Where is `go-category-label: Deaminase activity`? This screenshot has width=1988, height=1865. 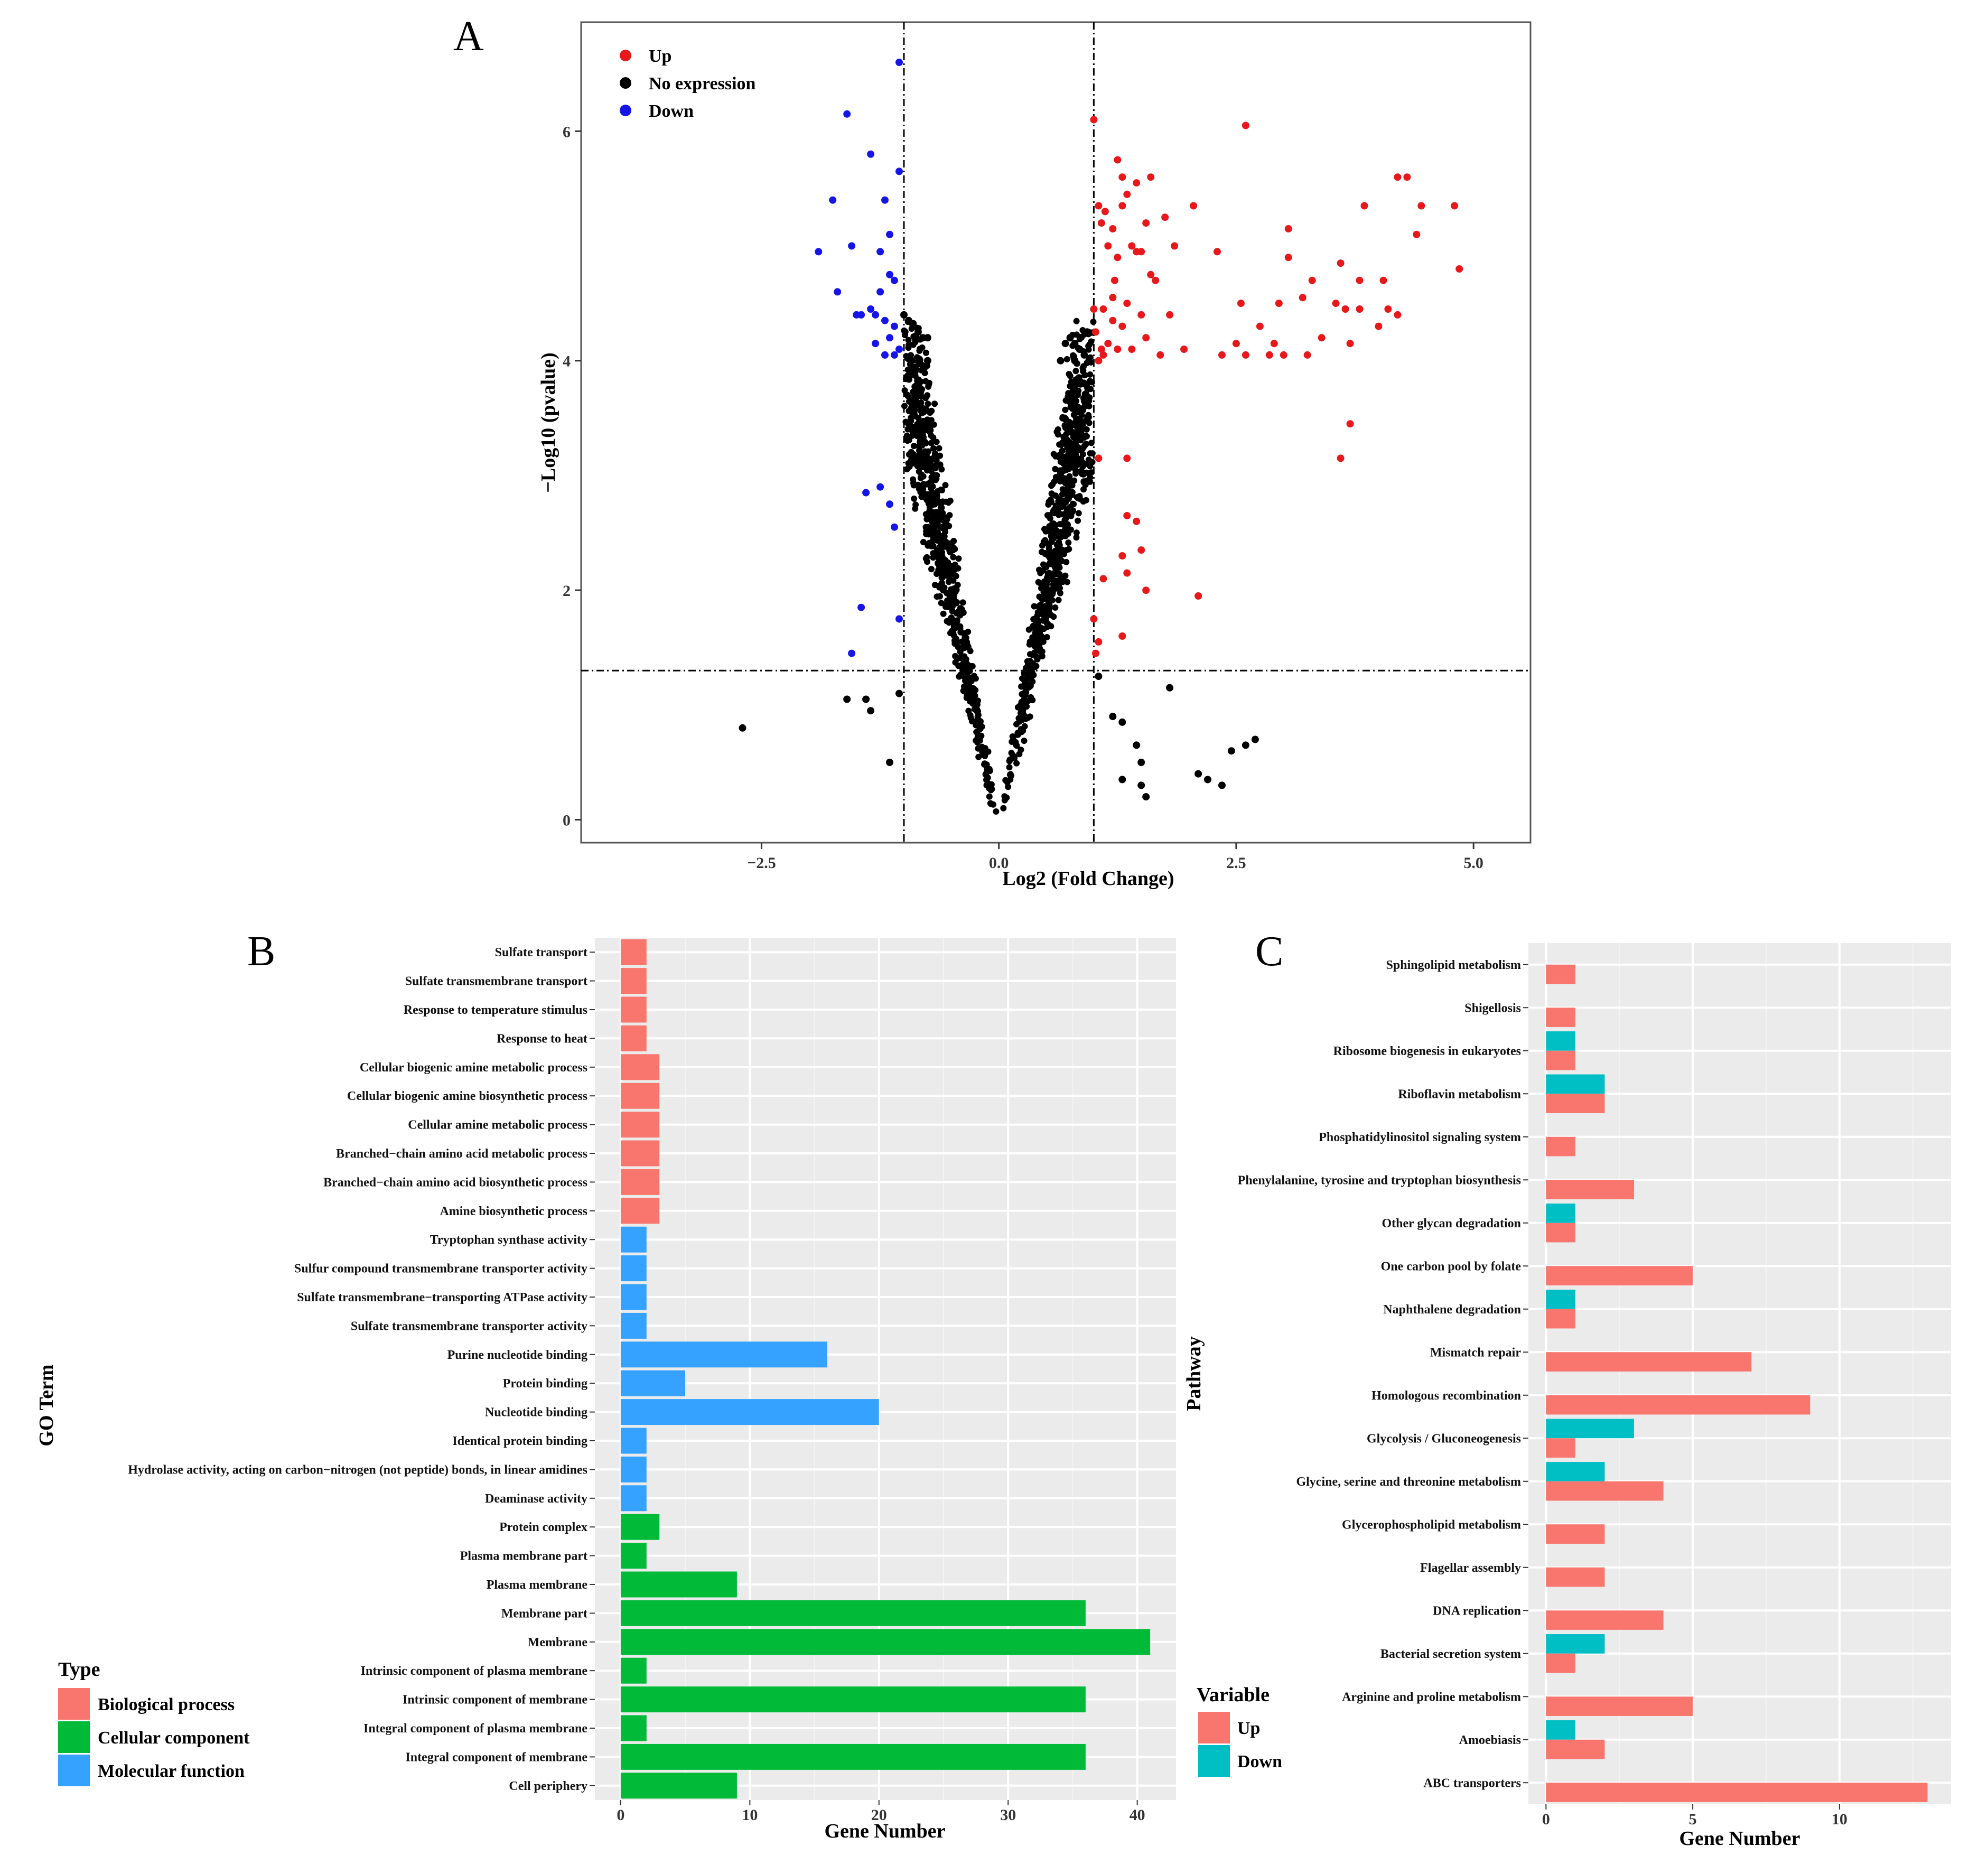 go-category-label: Deaminase activity is located at coordinates (536, 1499).